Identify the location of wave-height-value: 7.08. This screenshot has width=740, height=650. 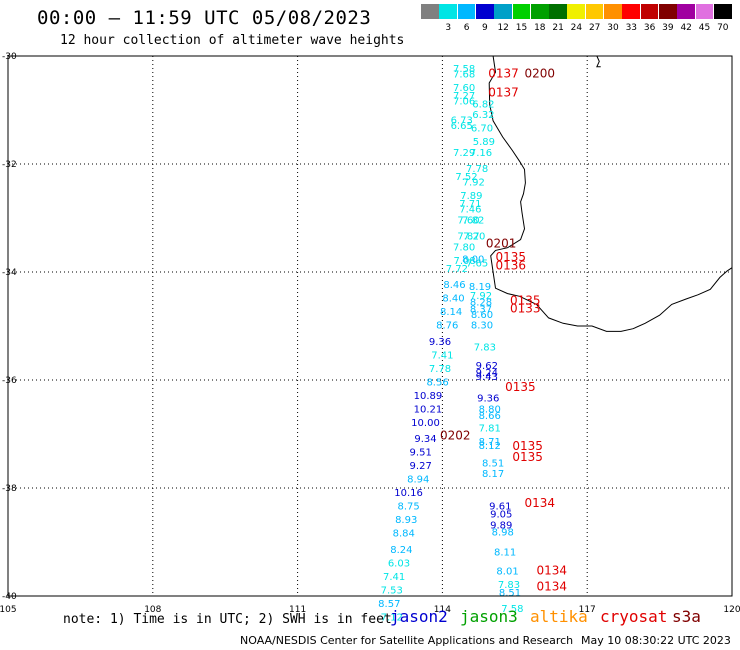
(464, 261).